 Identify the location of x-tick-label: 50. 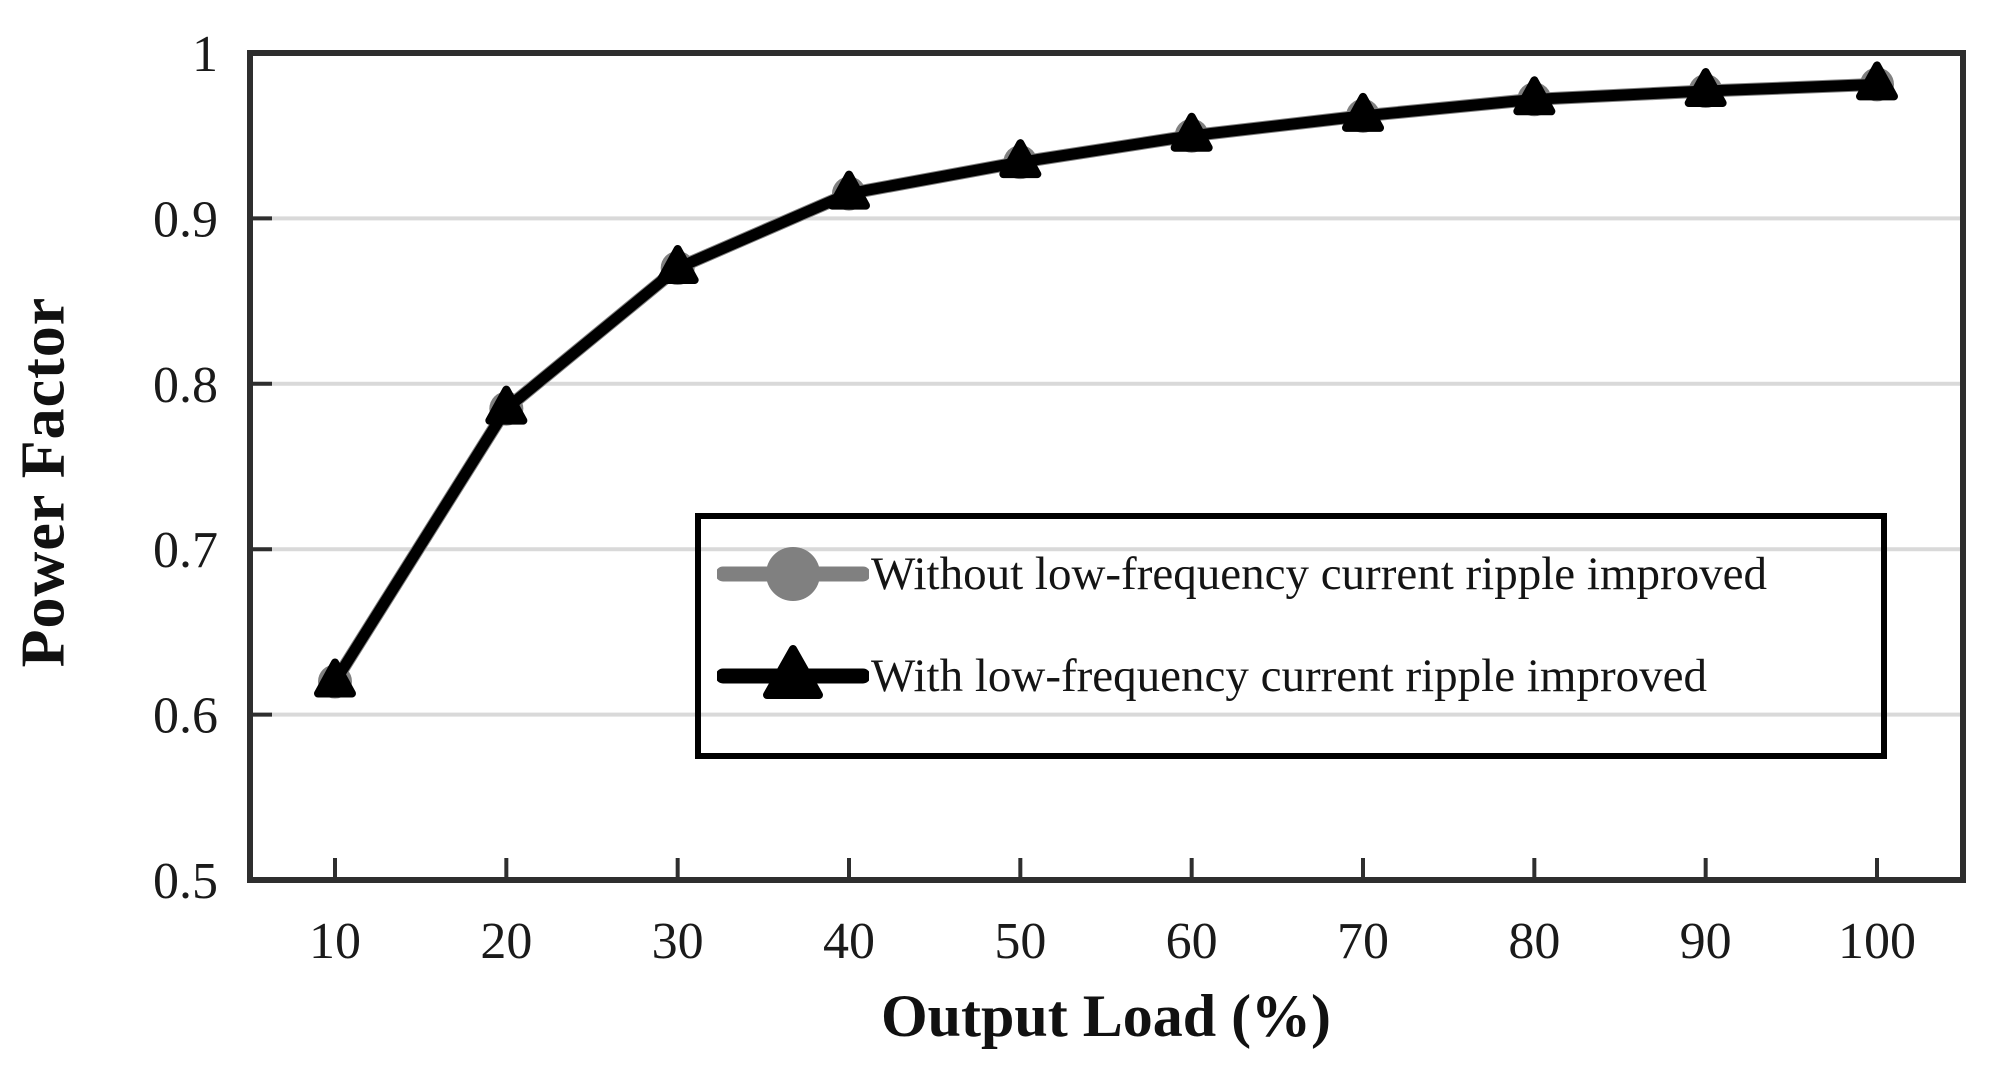
(1020, 941).